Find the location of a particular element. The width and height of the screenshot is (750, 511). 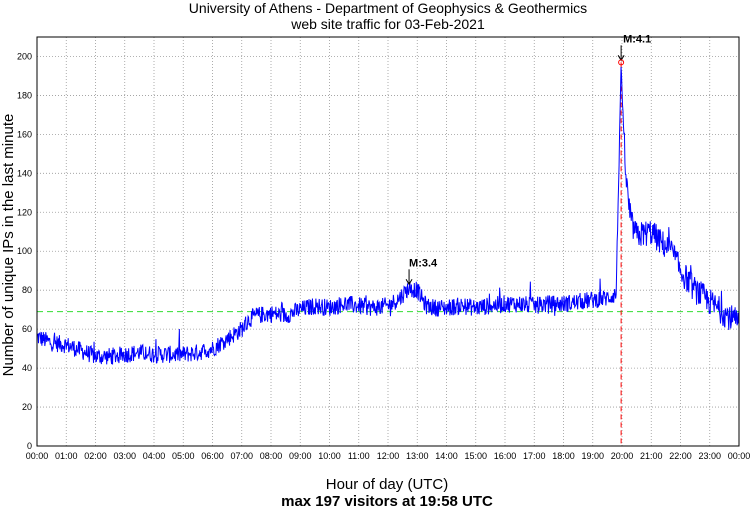

x-tick-label: 23:00 is located at coordinates (709, 456).